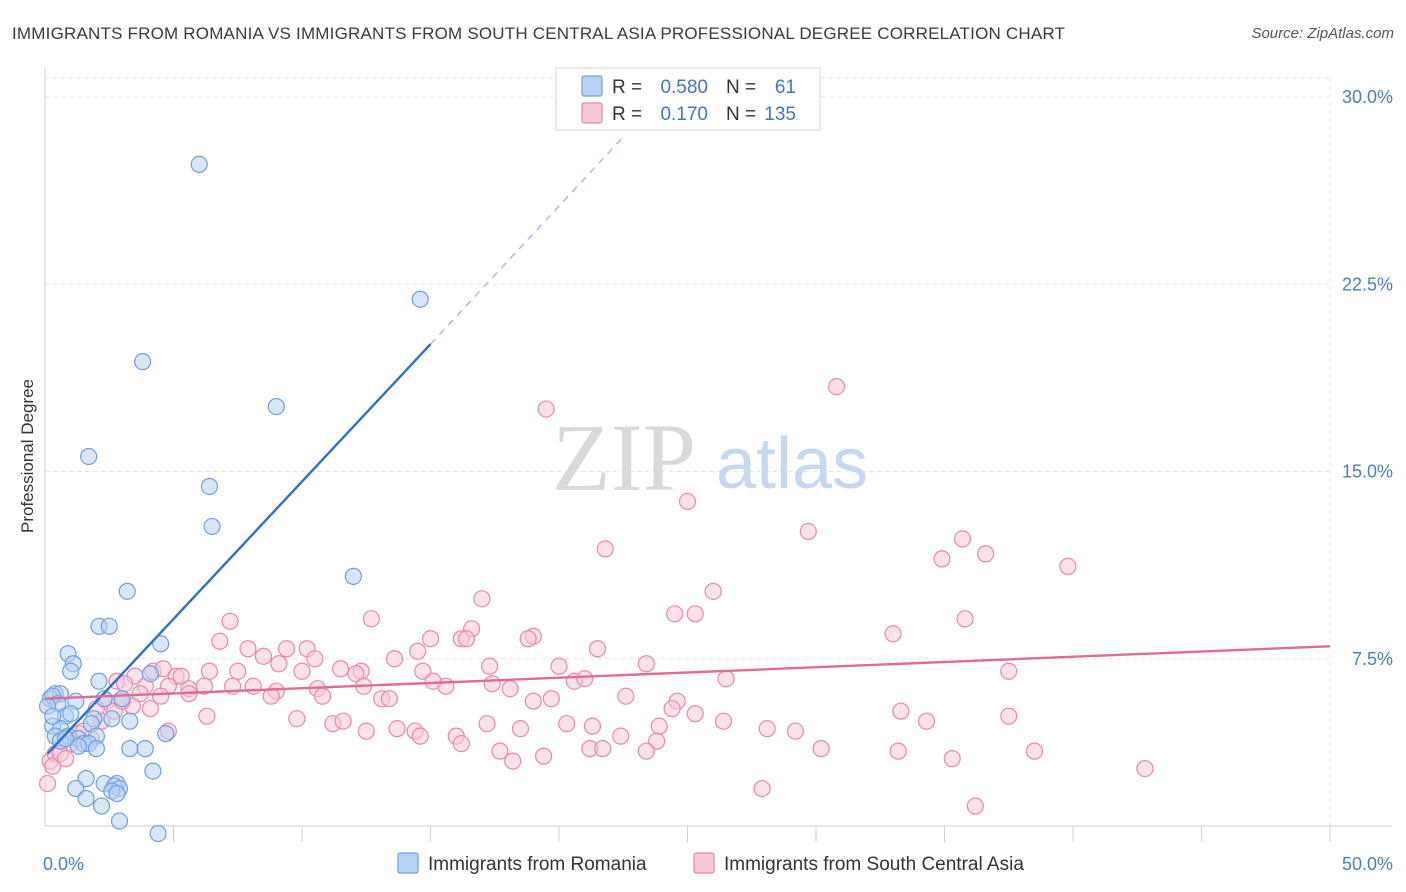 Image resolution: width=1406 pixels, height=892 pixels. I want to click on y-tick-labels: 7.5% 15.0% 22.5% 30.0%, so click(1367, 378).